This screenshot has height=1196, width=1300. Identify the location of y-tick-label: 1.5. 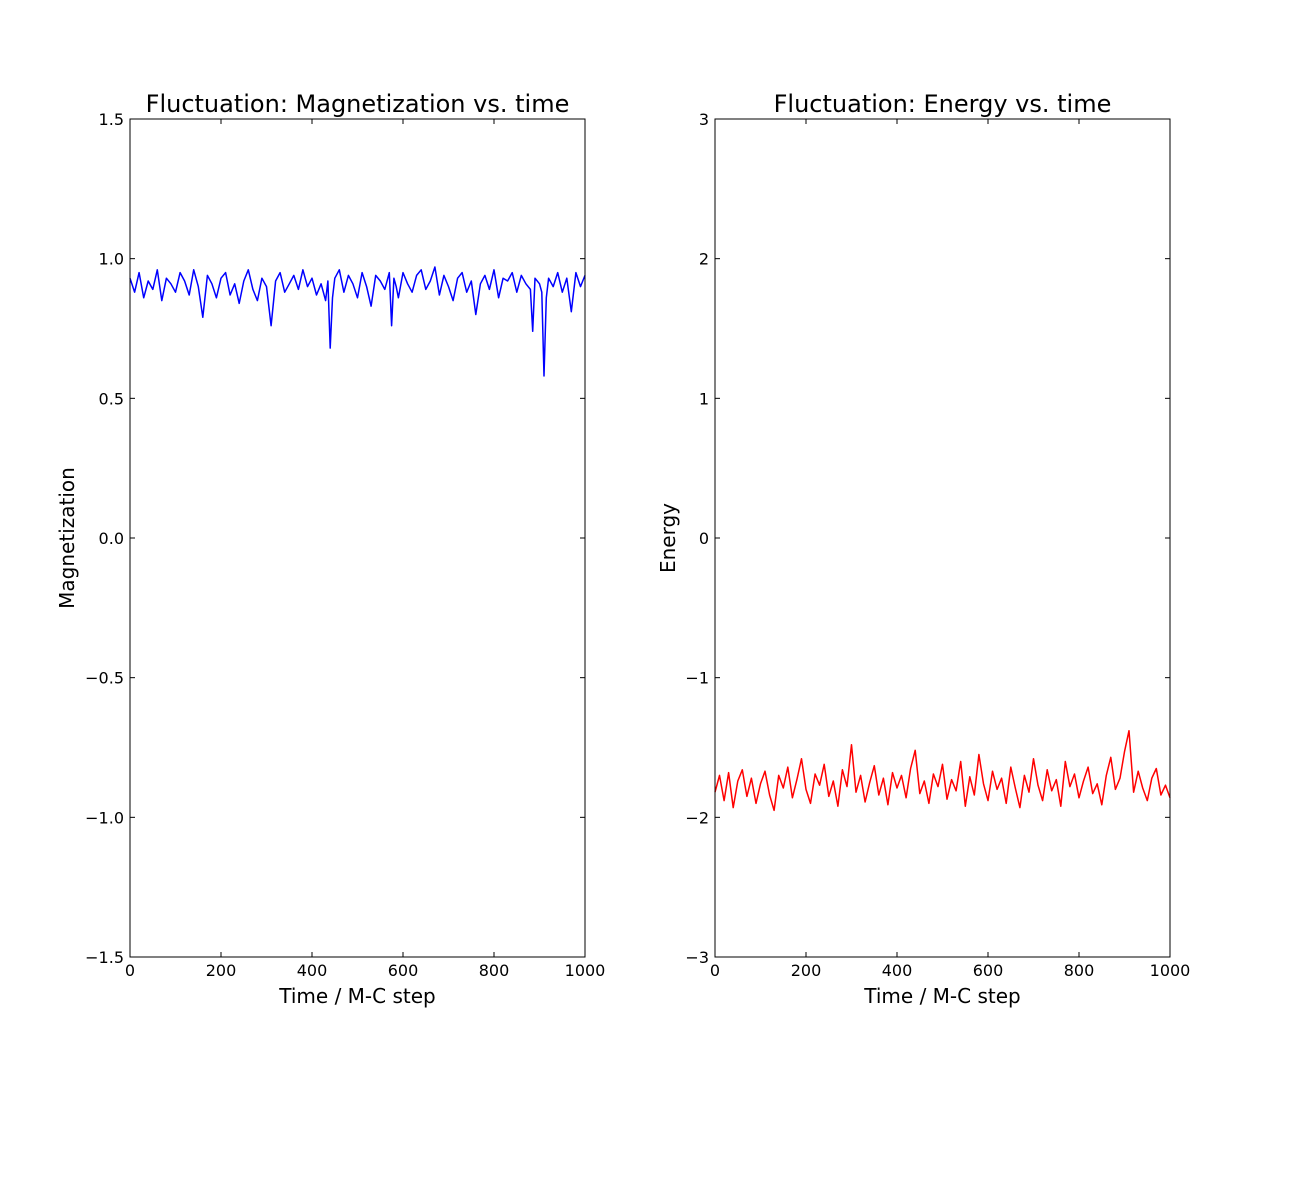
(111, 119).